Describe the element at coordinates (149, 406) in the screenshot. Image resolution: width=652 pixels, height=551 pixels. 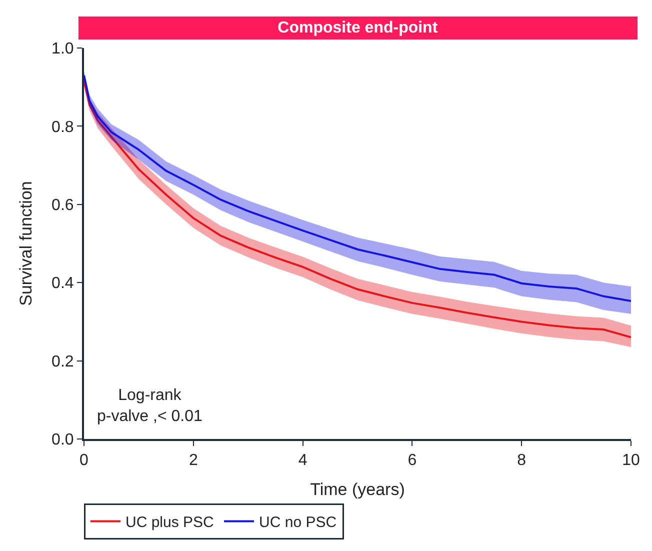
I see `annotation: Log-rank p-valve ,< 0.01` at that location.